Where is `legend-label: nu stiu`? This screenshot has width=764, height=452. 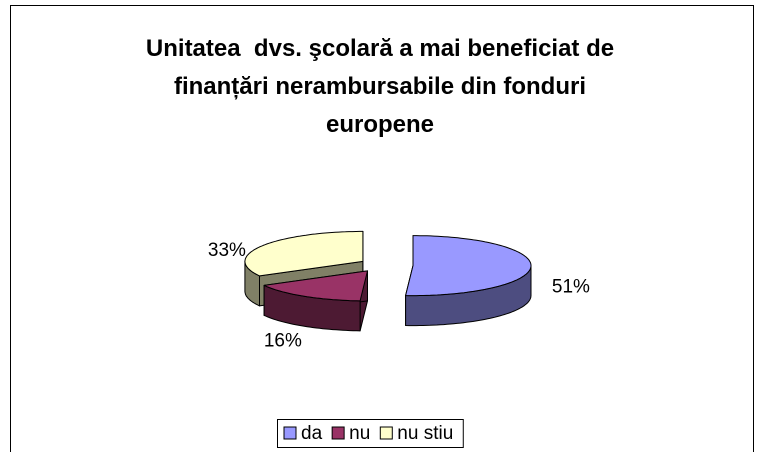 legend-label: nu stiu is located at coordinates (425, 433).